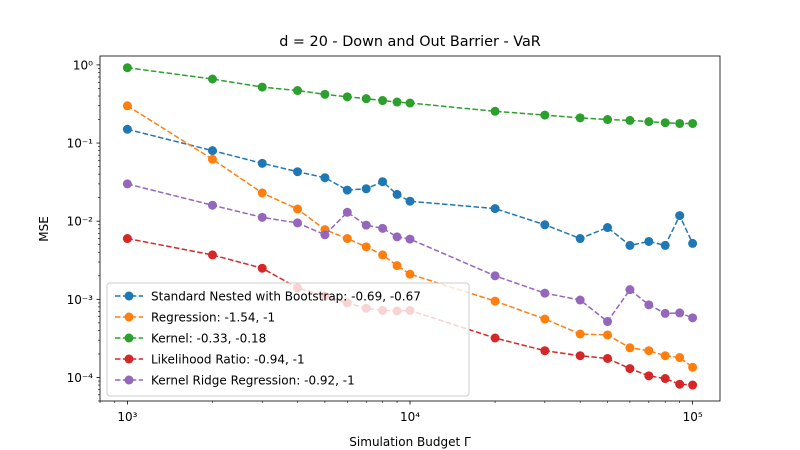 This screenshot has width=800, height=450. Describe the element at coordinates (228, 360) in the screenshot. I see `legend-label: Likelihood Ratio: -0.94, -1` at that location.